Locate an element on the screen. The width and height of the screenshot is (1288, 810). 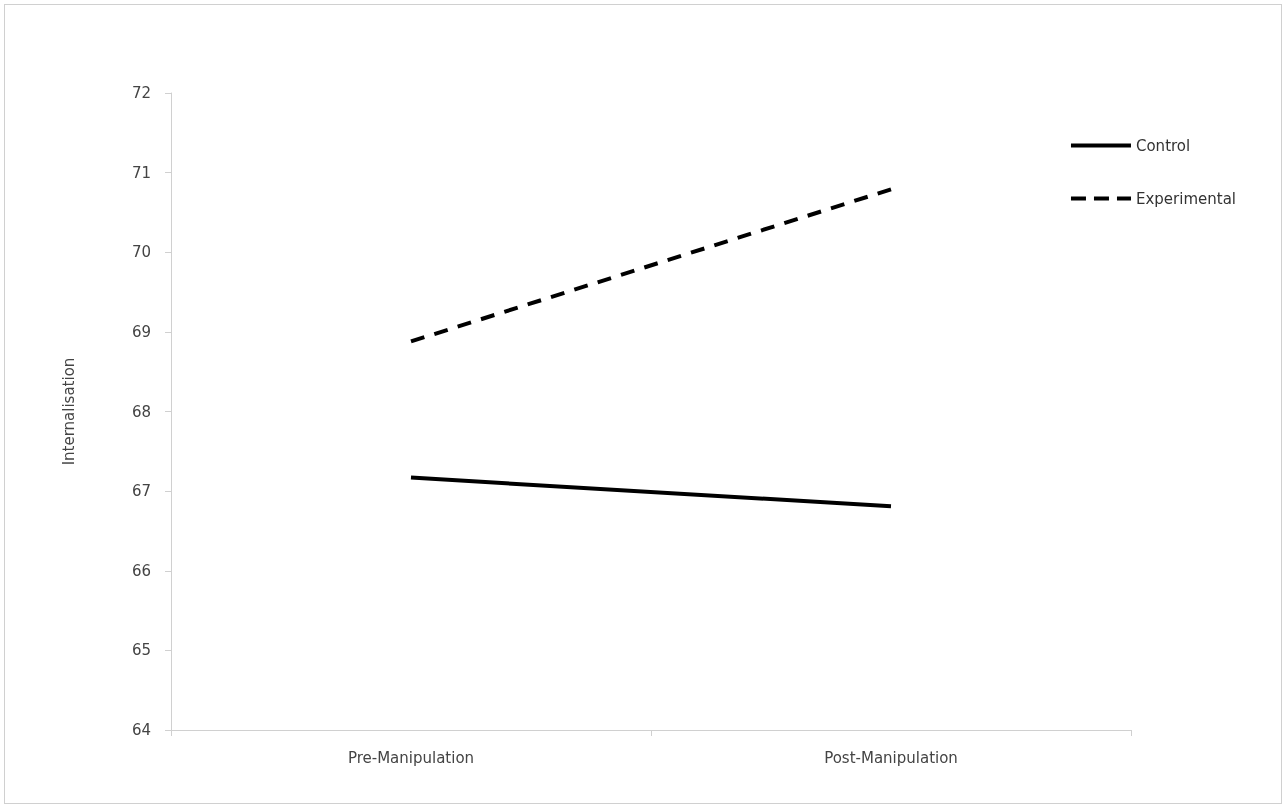
x-tick-label: Pre-Manipulation is located at coordinates (411, 757).